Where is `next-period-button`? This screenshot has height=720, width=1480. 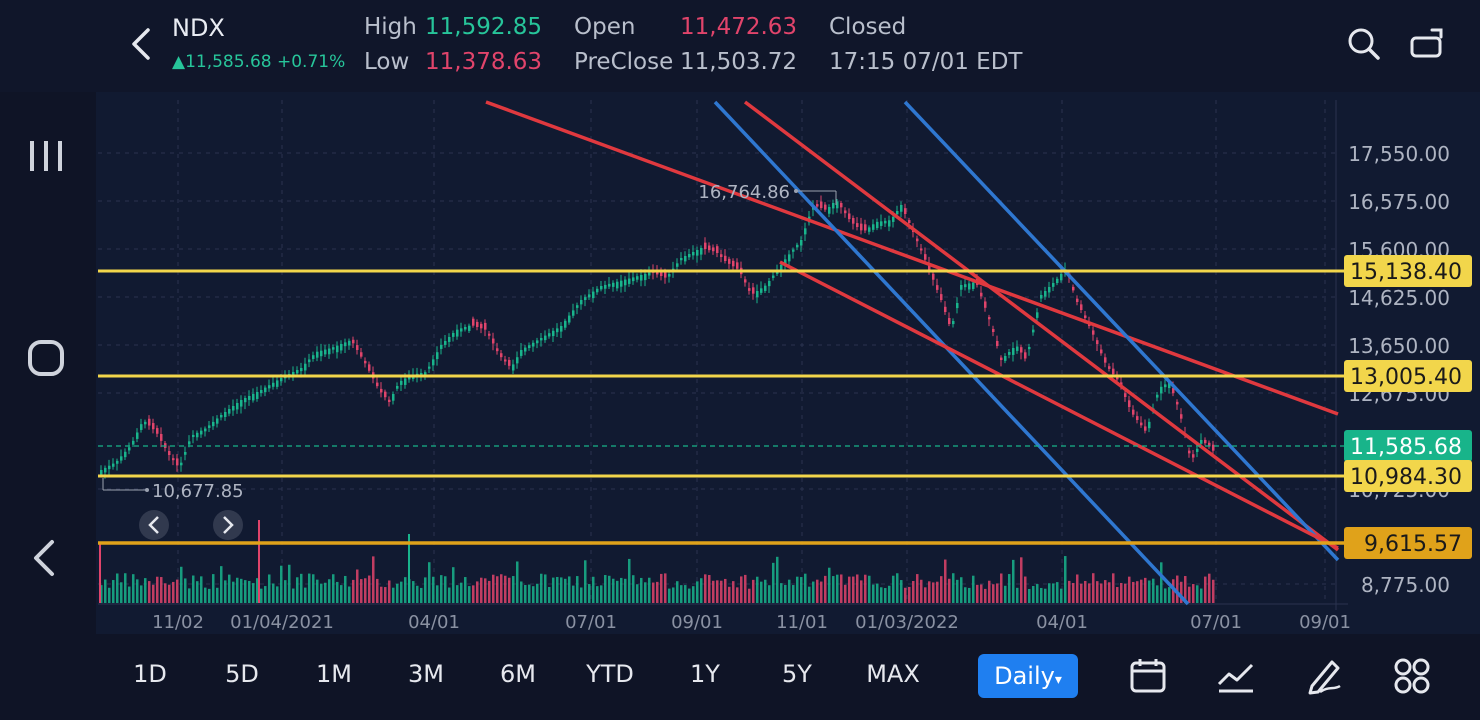 next-period-button is located at coordinates (228, 525).